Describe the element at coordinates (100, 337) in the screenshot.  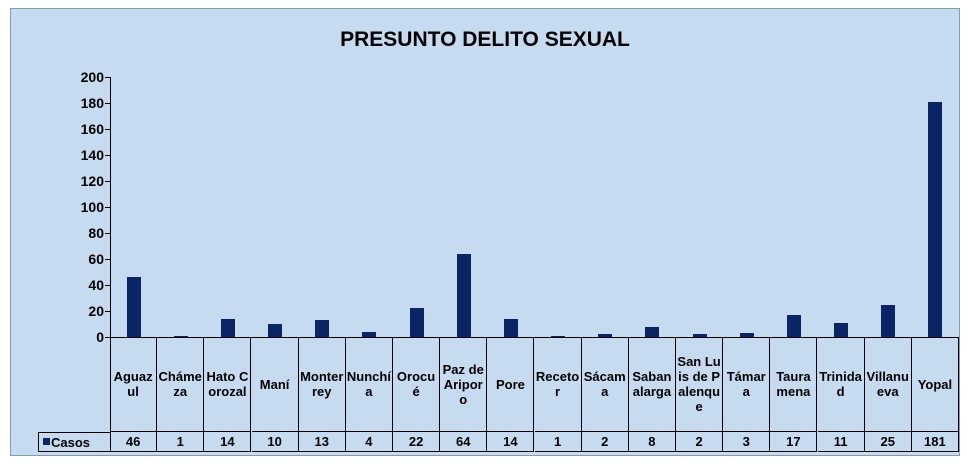
I see `y-tick-label: 0` at that location.